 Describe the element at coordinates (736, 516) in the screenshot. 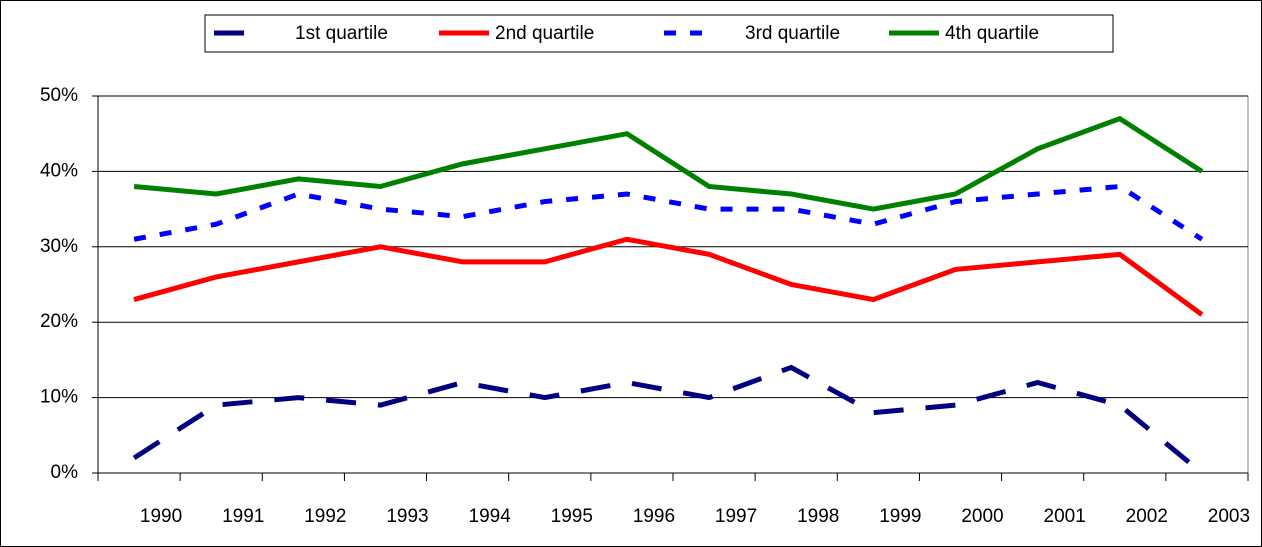

I see `x-tick-label: 1997` at that location.